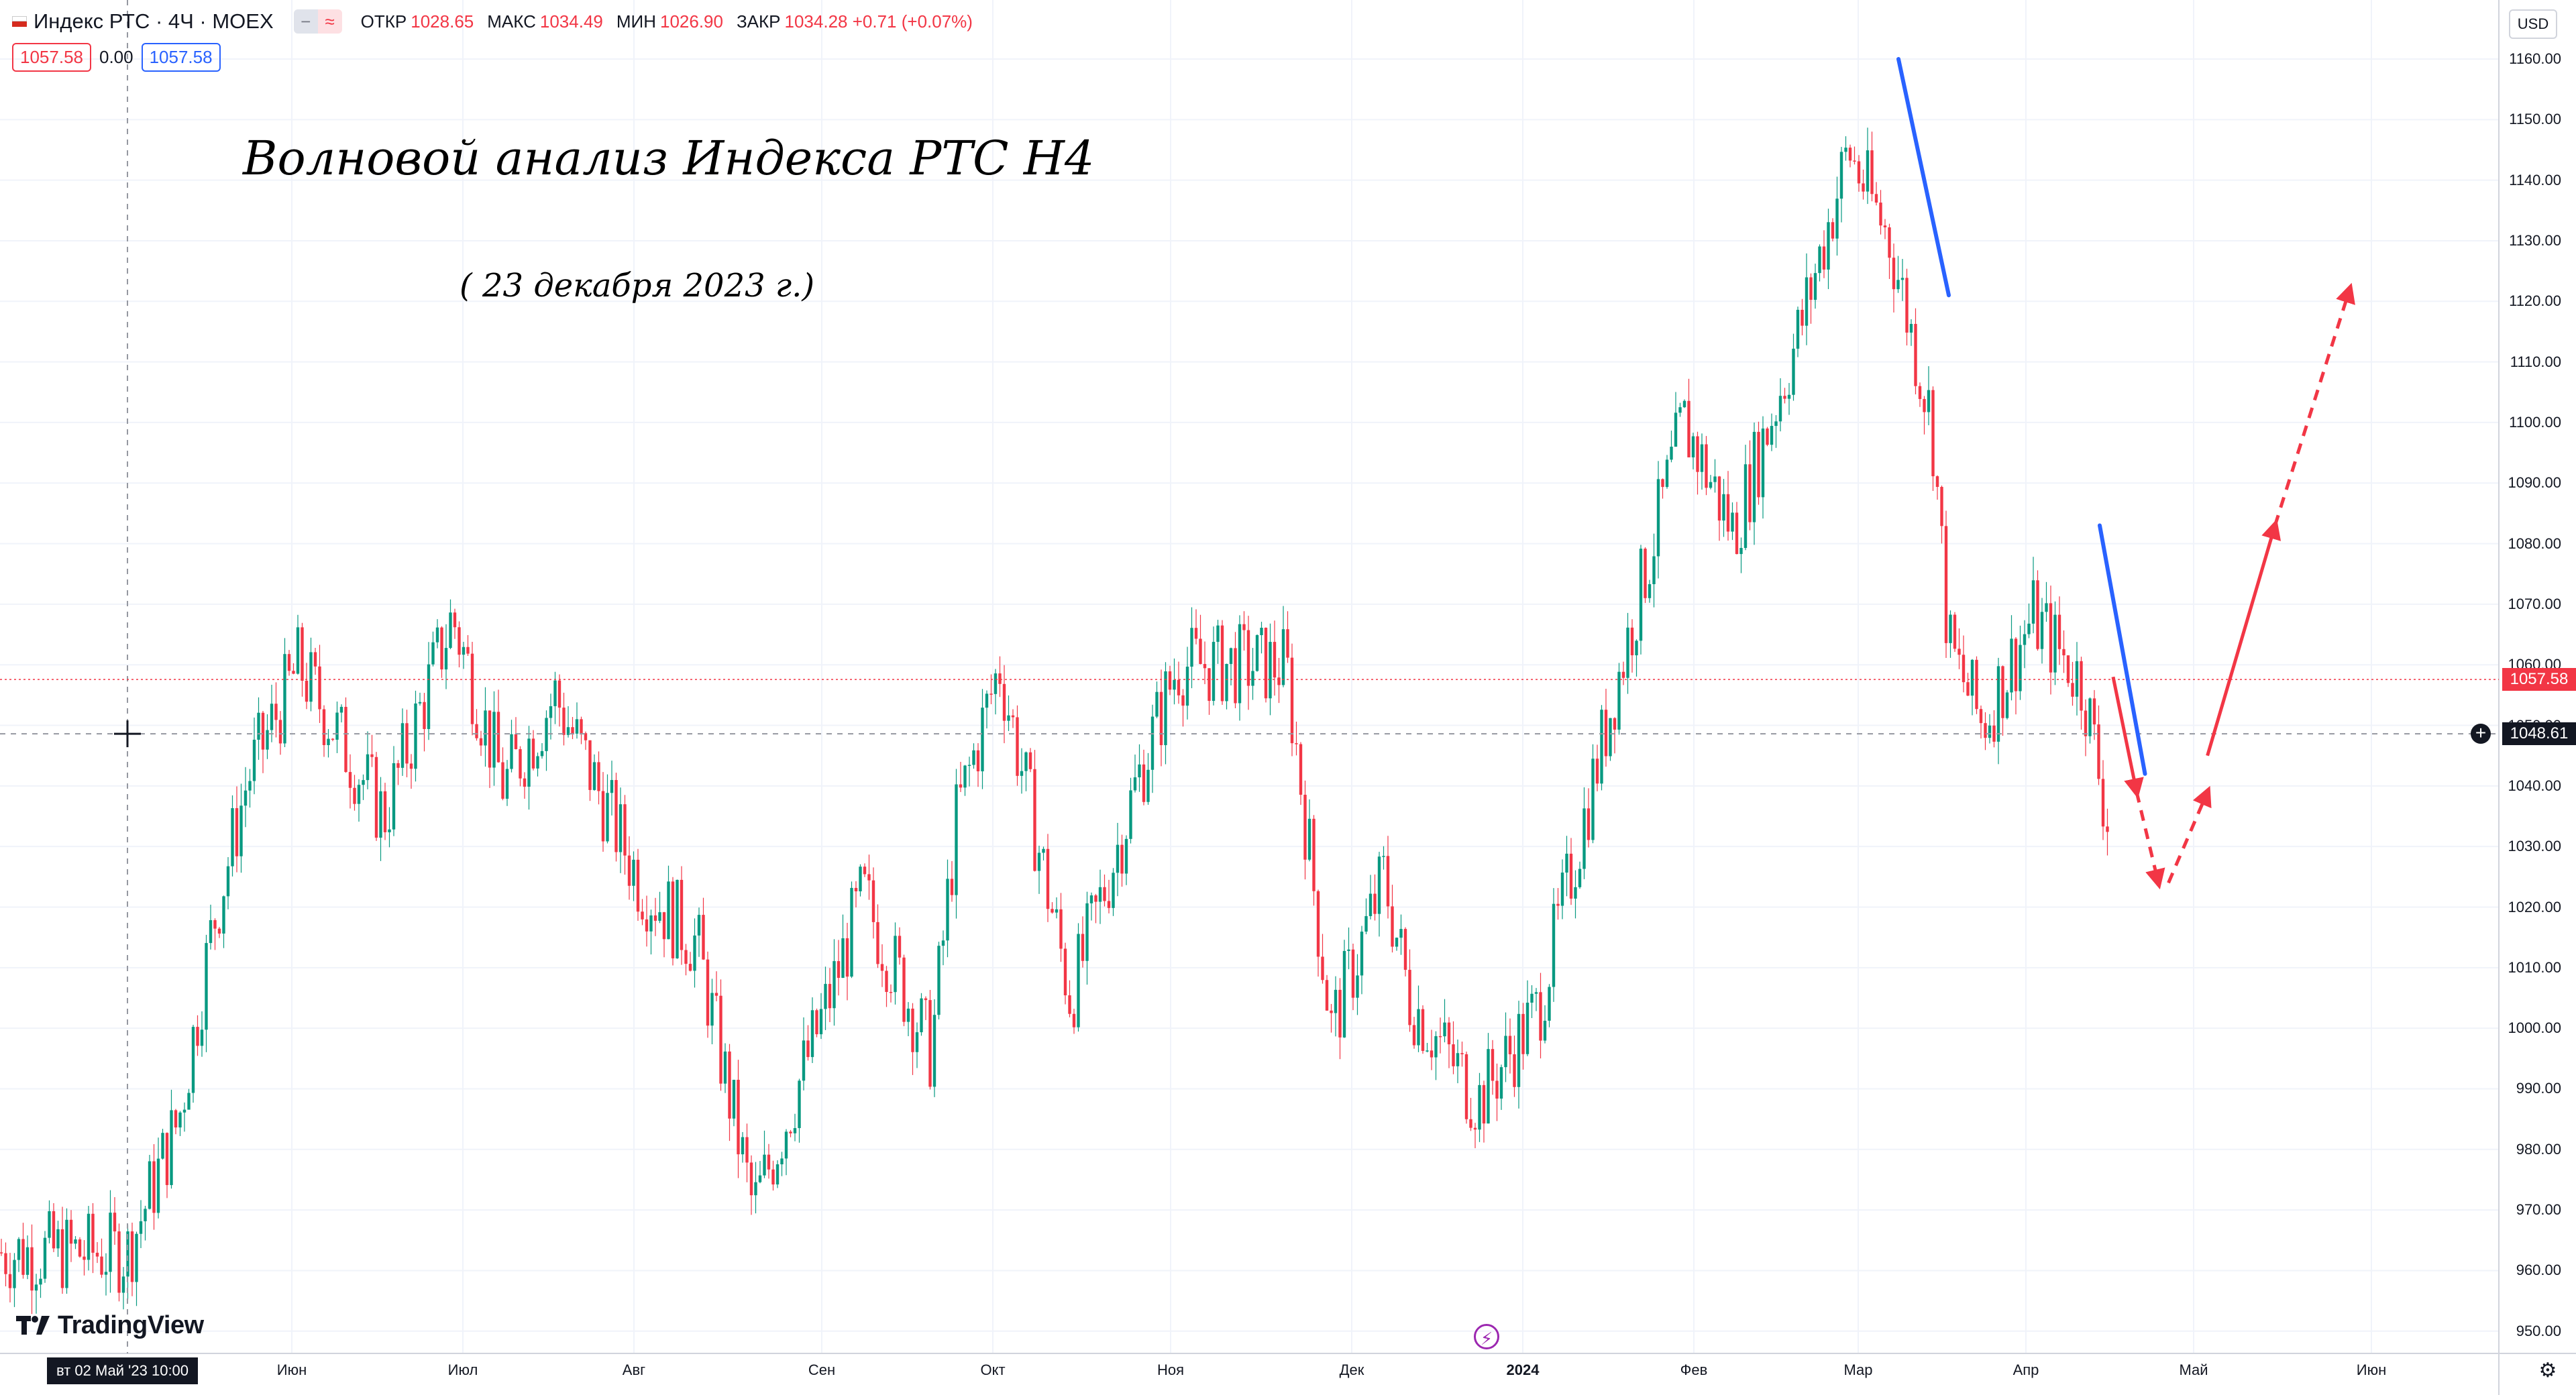  What do you see at coordinates (2534, 846) in the screenshot?
I see `price-tick-label: 1030.00` at bounding box center [2534, 846].